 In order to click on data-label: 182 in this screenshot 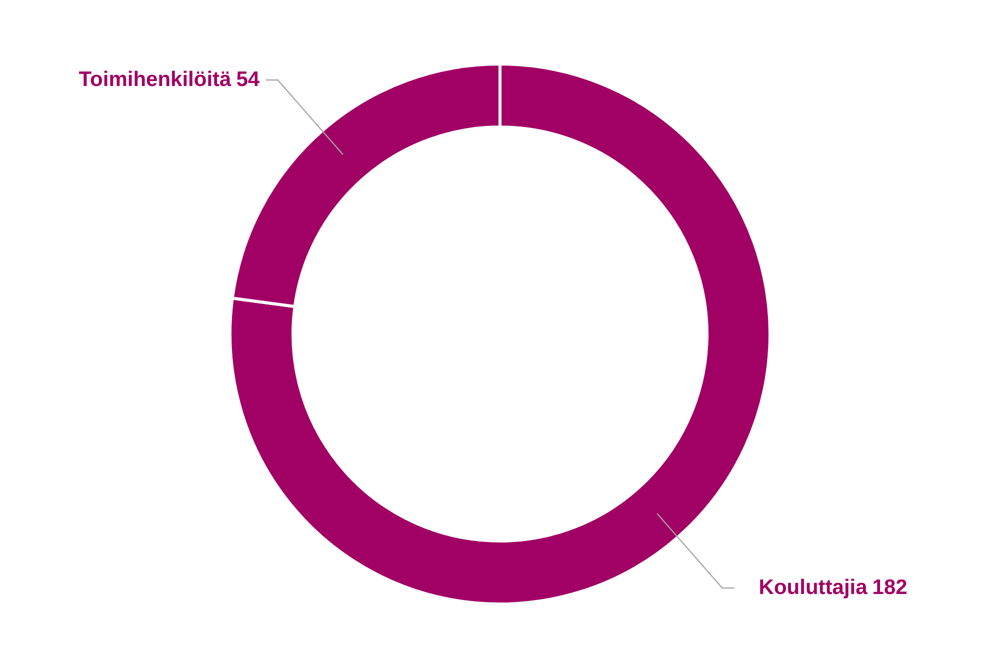, I will do `click(890, 587)`.